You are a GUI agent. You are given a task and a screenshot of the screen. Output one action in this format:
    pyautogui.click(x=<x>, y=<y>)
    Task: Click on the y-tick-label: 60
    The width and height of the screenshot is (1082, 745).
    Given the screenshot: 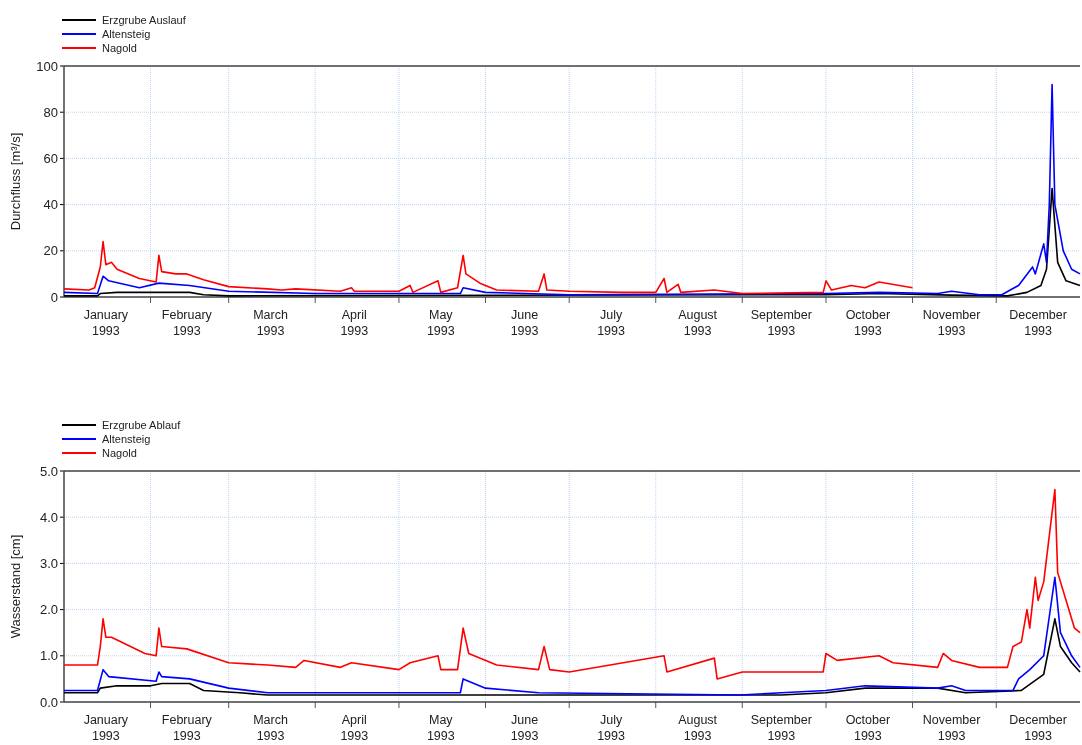 What is the action you would take?
    pyautogui.click(x=50, y=158)
    